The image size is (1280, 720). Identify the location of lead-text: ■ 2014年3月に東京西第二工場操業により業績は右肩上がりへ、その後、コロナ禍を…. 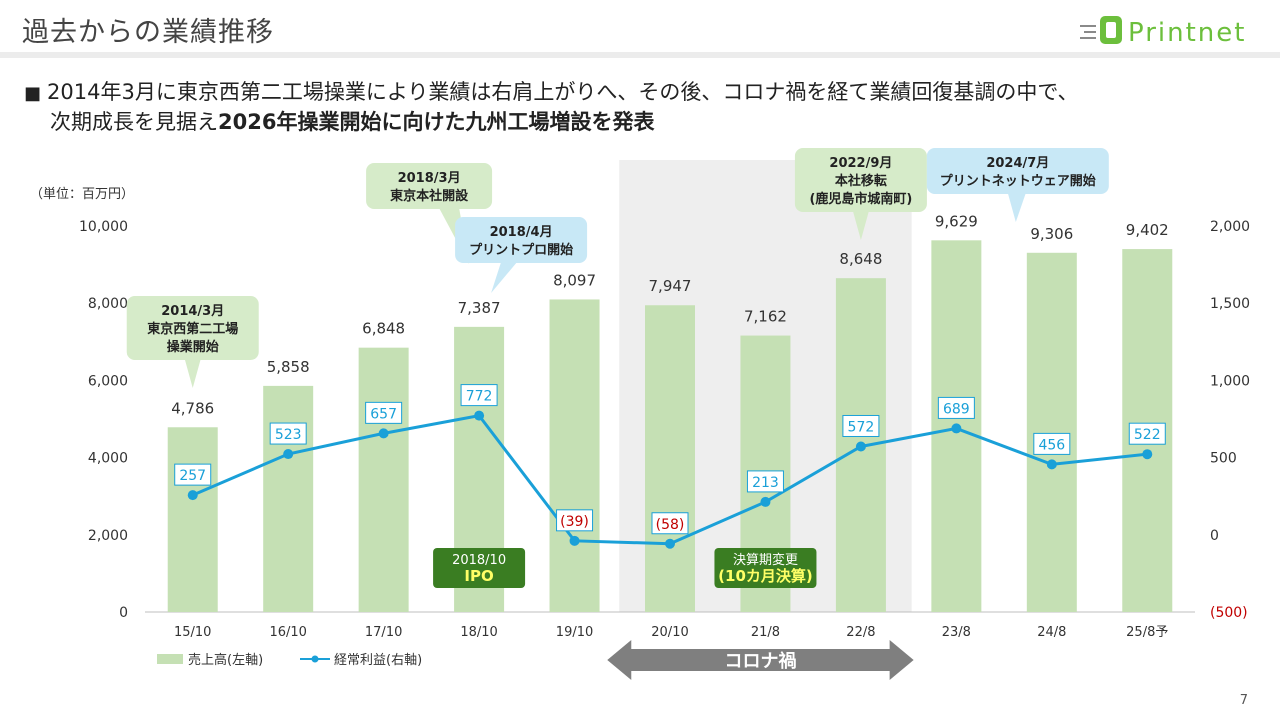
(551, 107).